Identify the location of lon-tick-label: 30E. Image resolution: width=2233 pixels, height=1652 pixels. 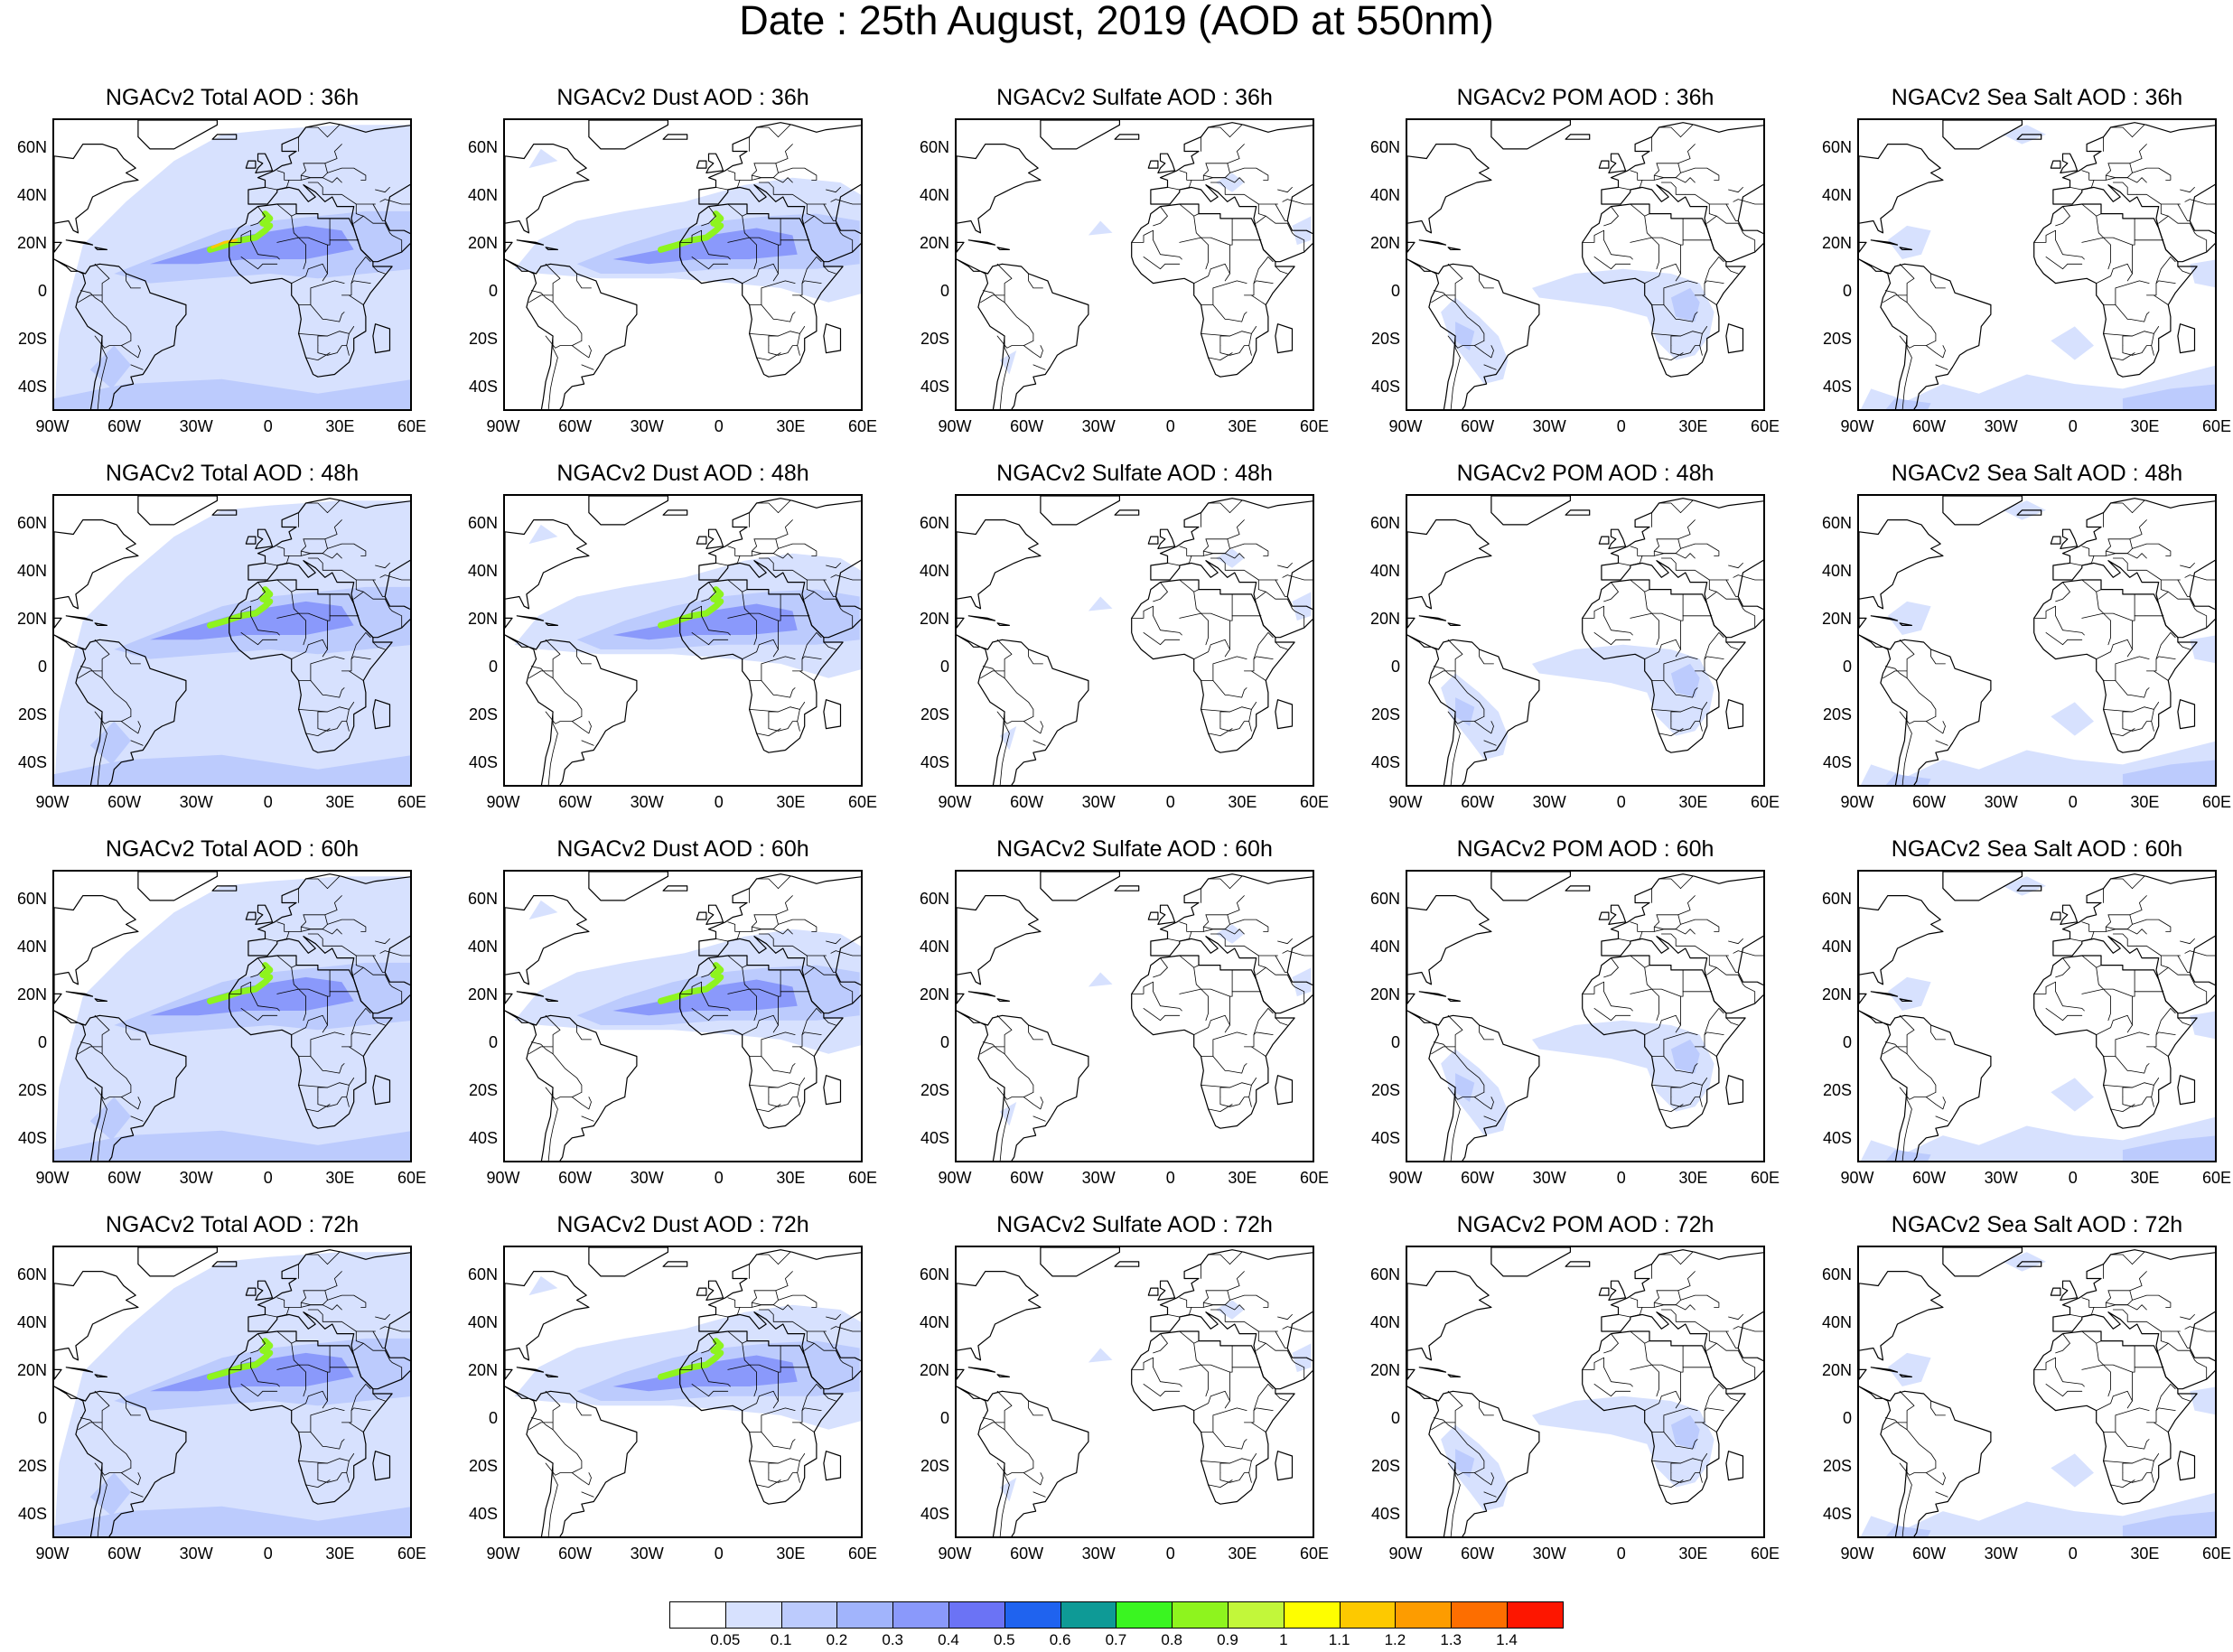
(1693, 1178).